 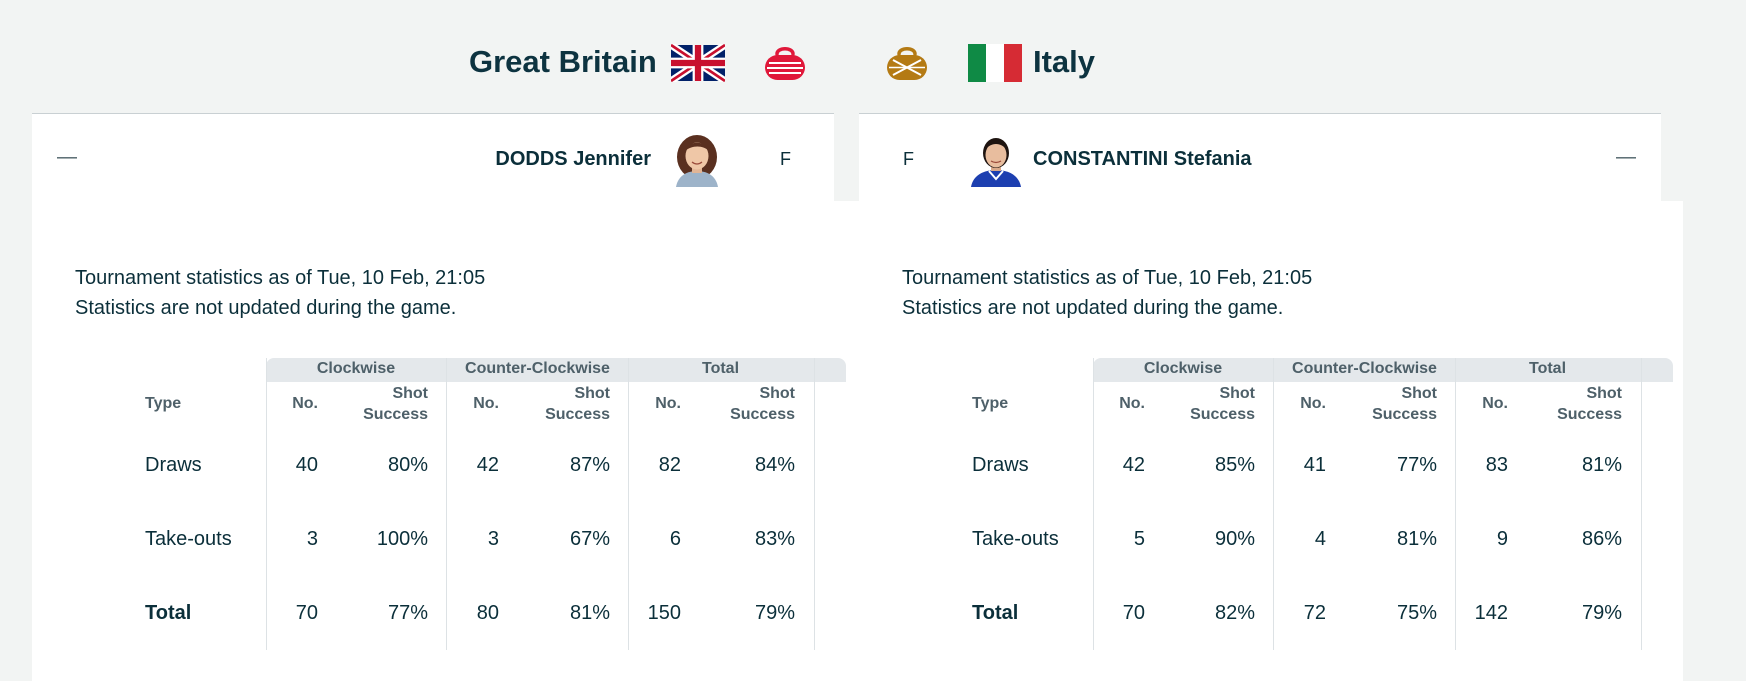 I want to click on away-player-name: CONSTANTINI Stefania, so click(x=1142, y=159).